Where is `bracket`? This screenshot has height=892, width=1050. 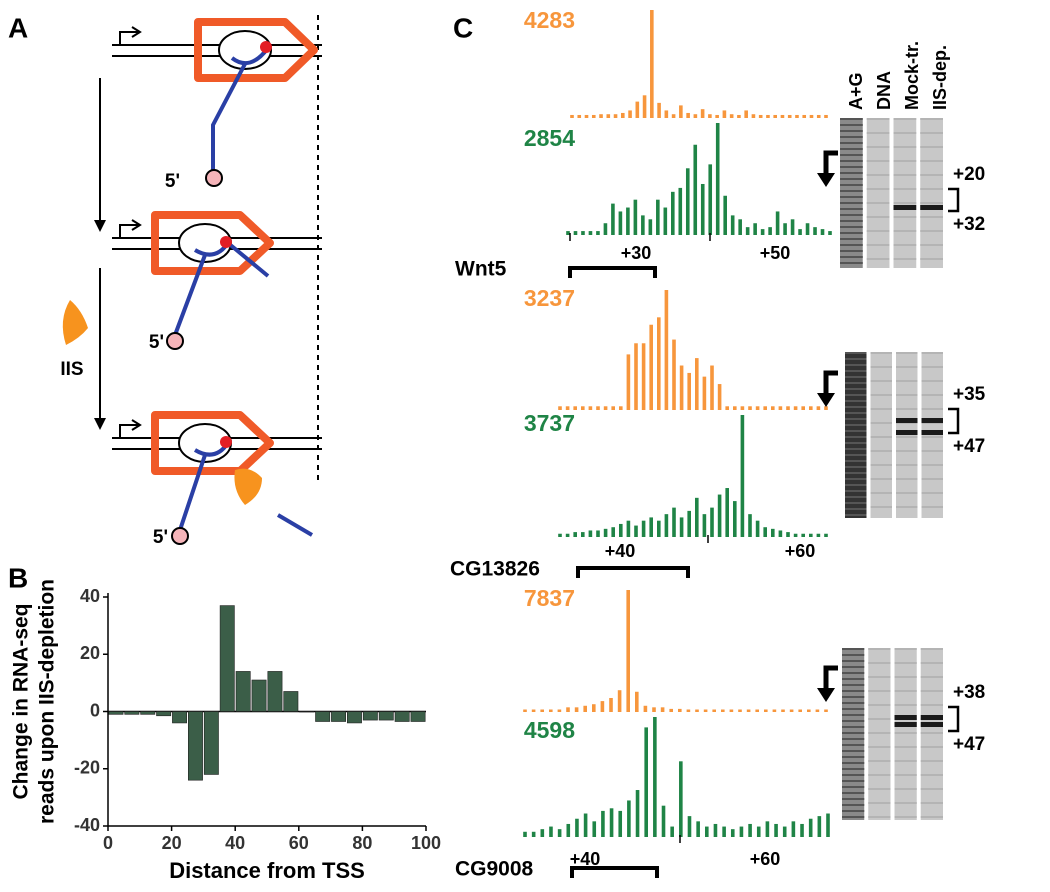 bracket is located at coordinates (612, 272).